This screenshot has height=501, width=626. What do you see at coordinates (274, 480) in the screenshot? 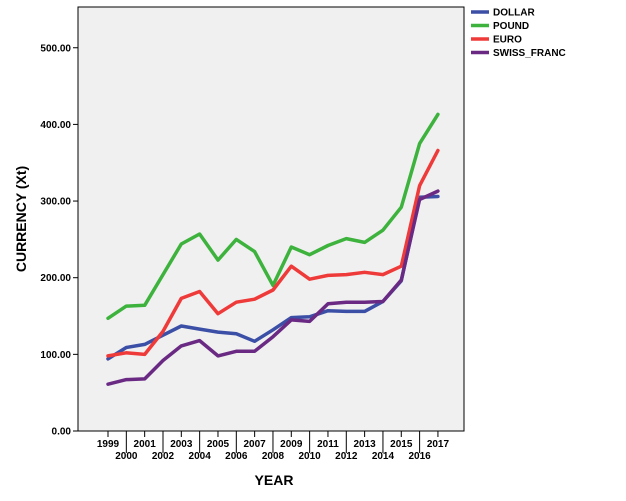
I see `x-axis-title: YEAR` at bounding box center [274, 480].